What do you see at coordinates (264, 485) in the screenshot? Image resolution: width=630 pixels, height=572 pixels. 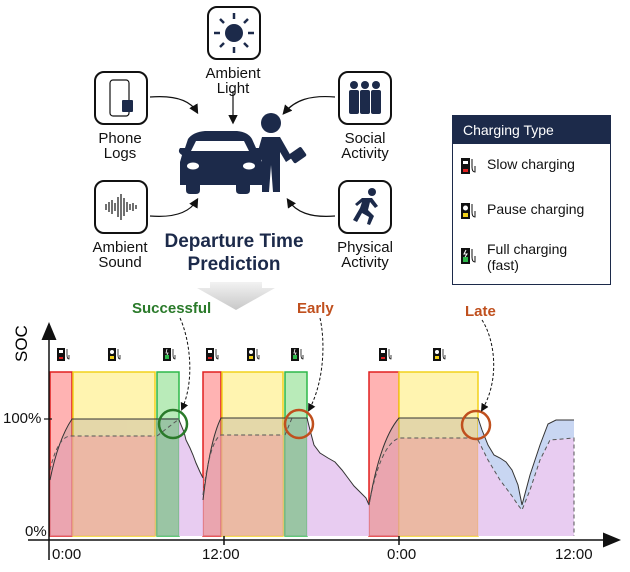 I see `soc-dashed-area` at bounding box center [264, 485].